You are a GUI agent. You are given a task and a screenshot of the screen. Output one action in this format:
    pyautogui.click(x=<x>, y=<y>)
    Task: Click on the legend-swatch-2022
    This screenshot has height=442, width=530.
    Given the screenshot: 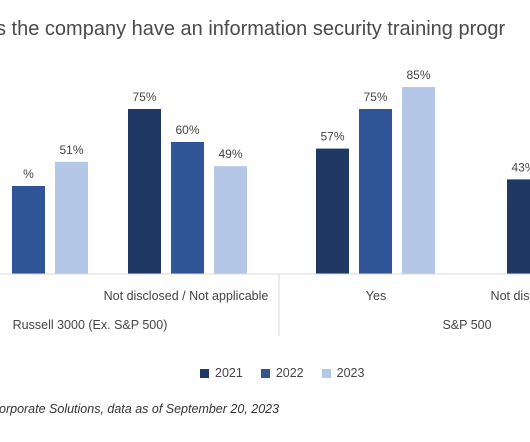 What is the action you would take?
    pyautogui.click(x=265, y=373)
    